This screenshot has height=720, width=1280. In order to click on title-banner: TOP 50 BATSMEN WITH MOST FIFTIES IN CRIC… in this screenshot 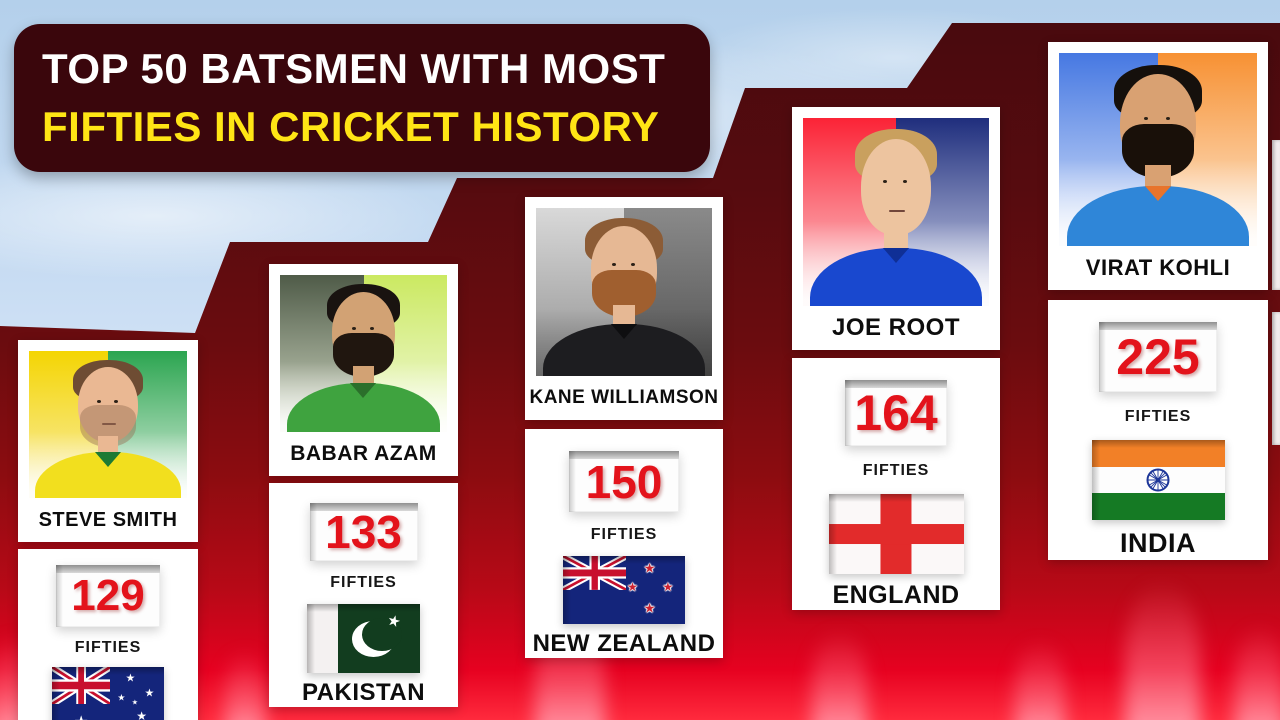, I will do `click(362, 98)`.